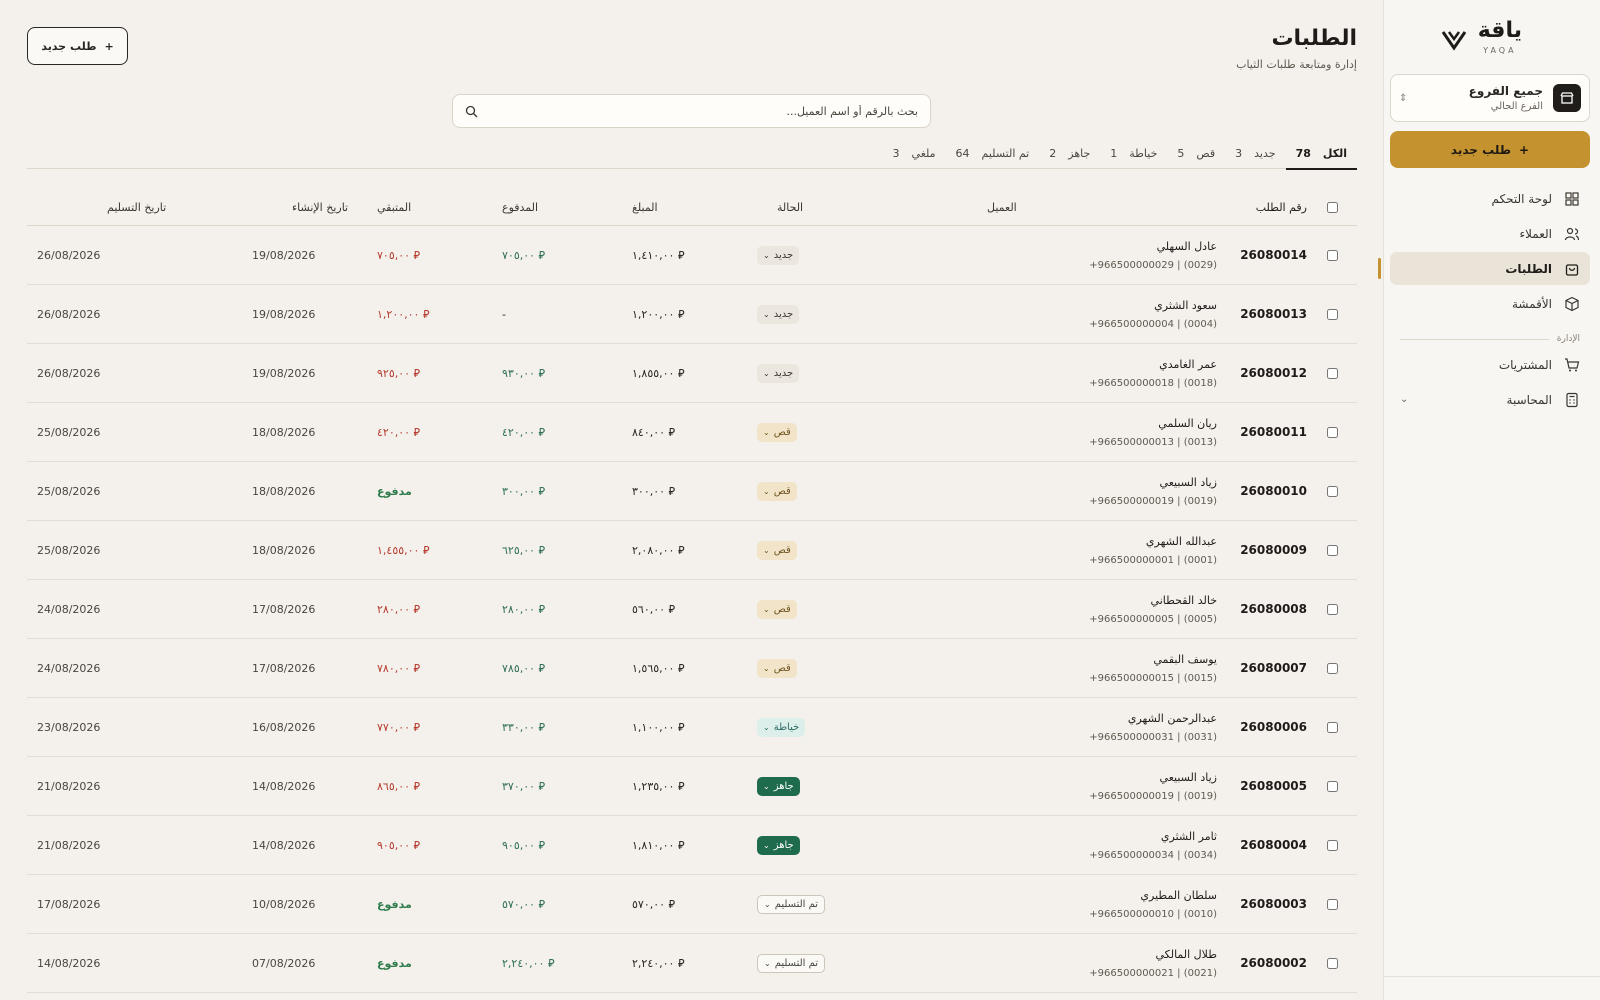 The height and width of the screenshot is (1000, 1600). What do you see at coordinates (1273, 904) in the screenshot?
I see `order-id: 26080003` at bounding box center [1273, 904].